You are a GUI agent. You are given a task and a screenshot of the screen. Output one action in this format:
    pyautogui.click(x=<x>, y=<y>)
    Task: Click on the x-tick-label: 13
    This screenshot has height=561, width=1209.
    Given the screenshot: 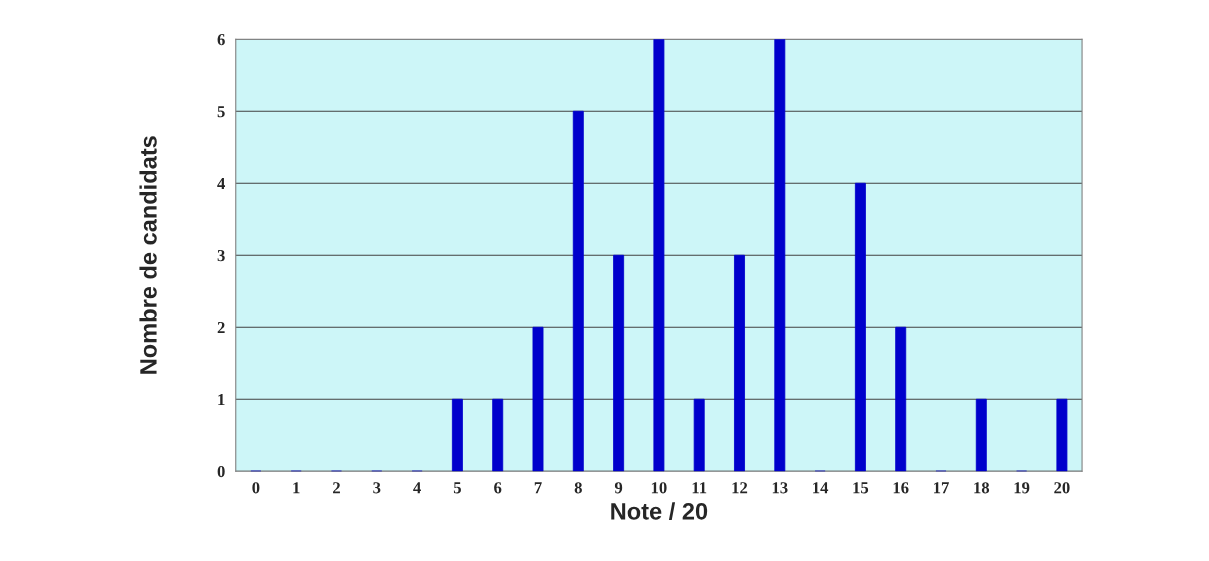 What is the action you would take?
    pyautogui.click(x=780, y=488)
    